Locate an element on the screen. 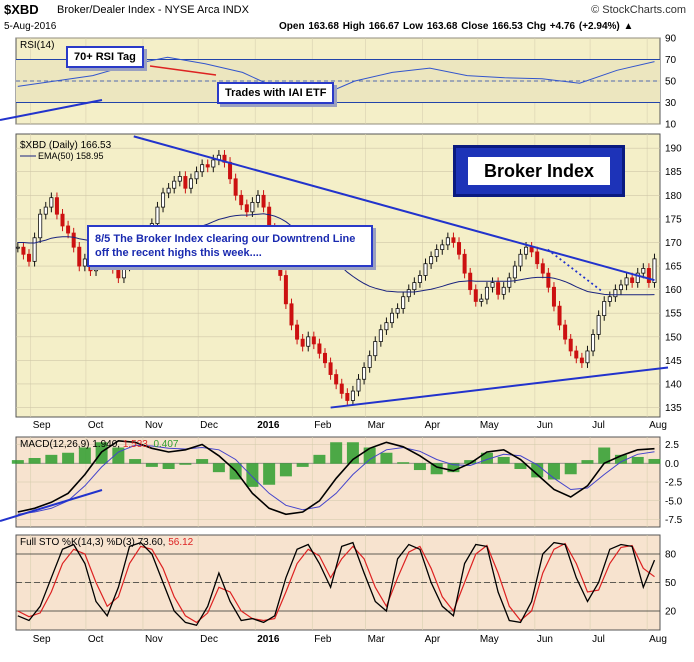 The image size is (694, 662). macd-y-tick-label: -5.0 is located at coordinates (674, 501).